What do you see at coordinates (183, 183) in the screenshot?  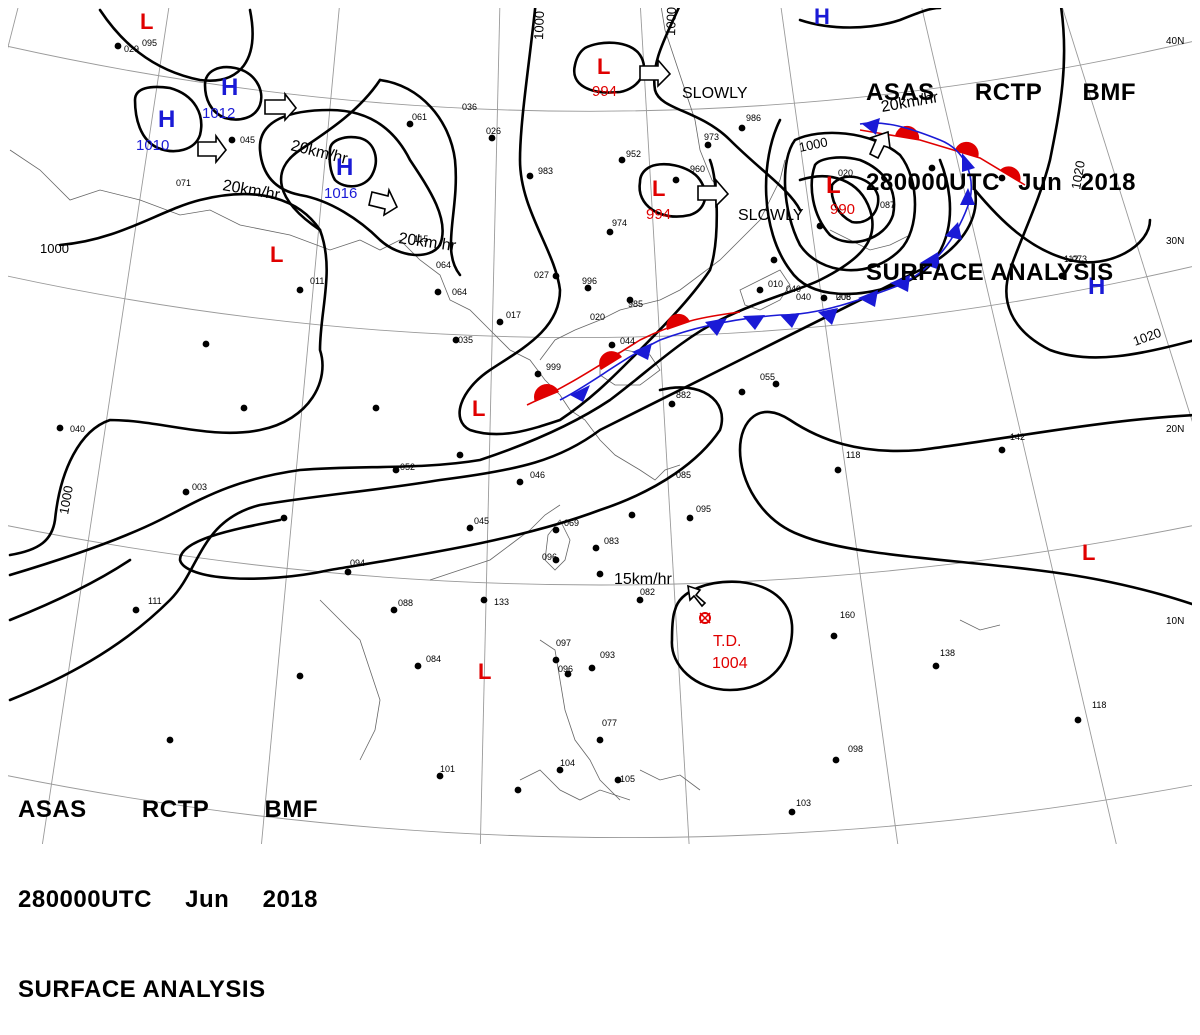 I see `station-pressure: 071` at bounding box center [183, 183].